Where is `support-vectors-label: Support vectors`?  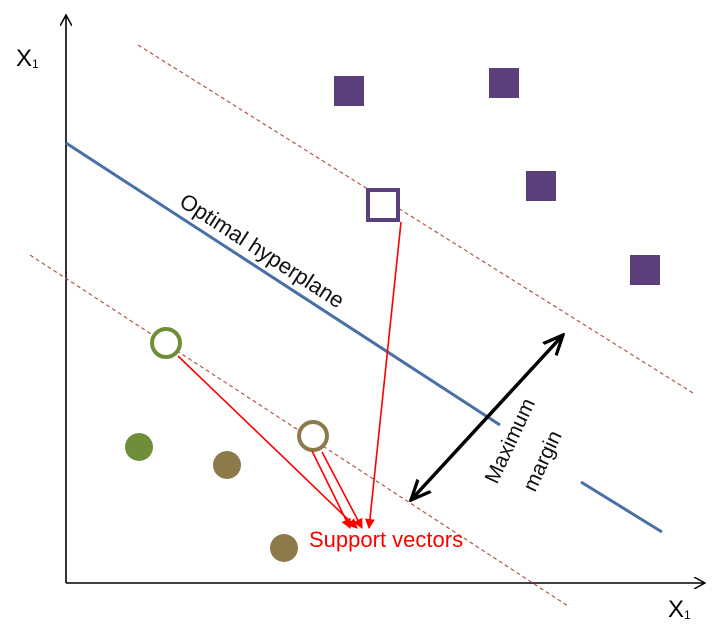 support-vectors-label: Support vectors is located at coordinates (386, 539).